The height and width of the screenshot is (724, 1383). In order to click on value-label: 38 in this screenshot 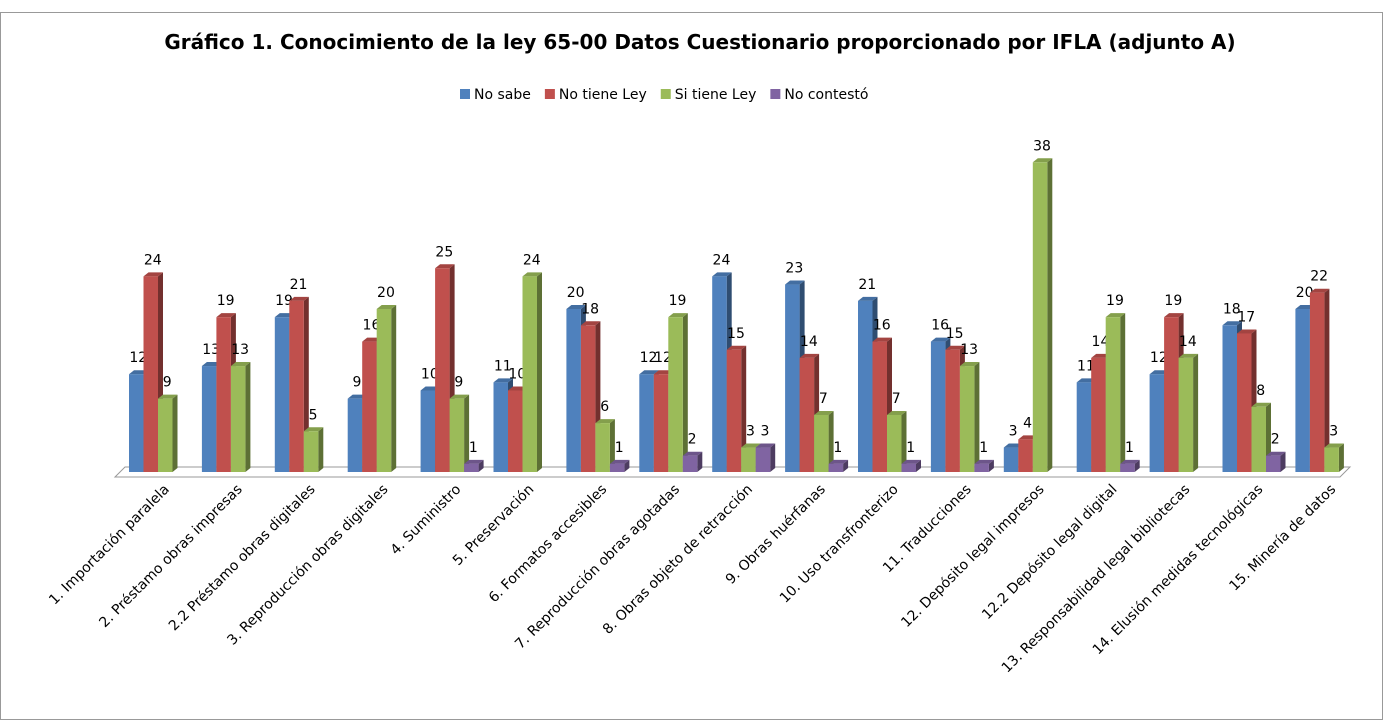, I will do `click(1042, 146)`.